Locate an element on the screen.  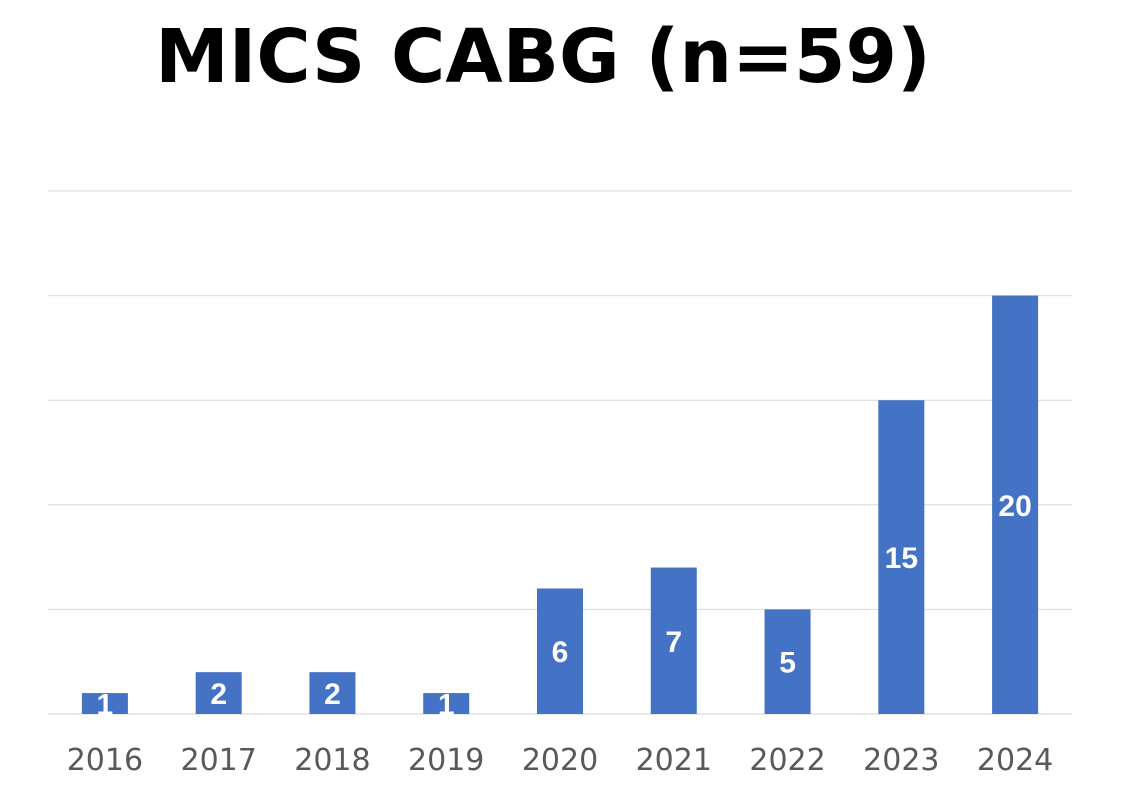
bar-2017 is located at coordinates (218, 693).